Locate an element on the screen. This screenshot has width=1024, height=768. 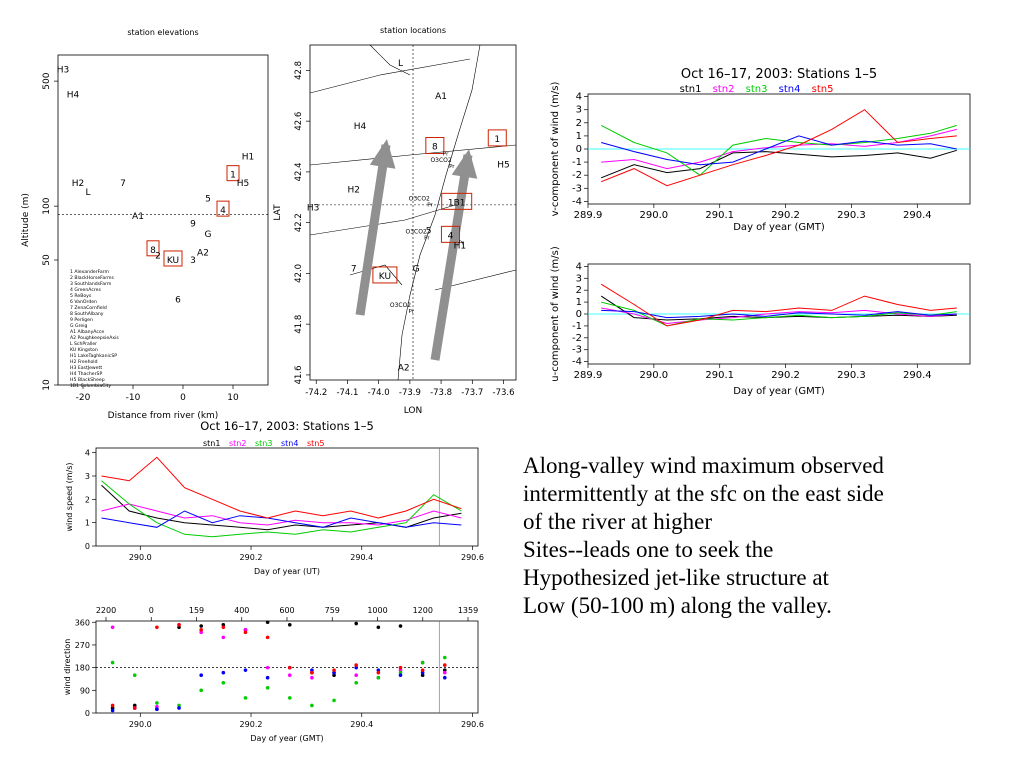
legend-entry: H4 ThacherSP is located at coordinates (86, 374).